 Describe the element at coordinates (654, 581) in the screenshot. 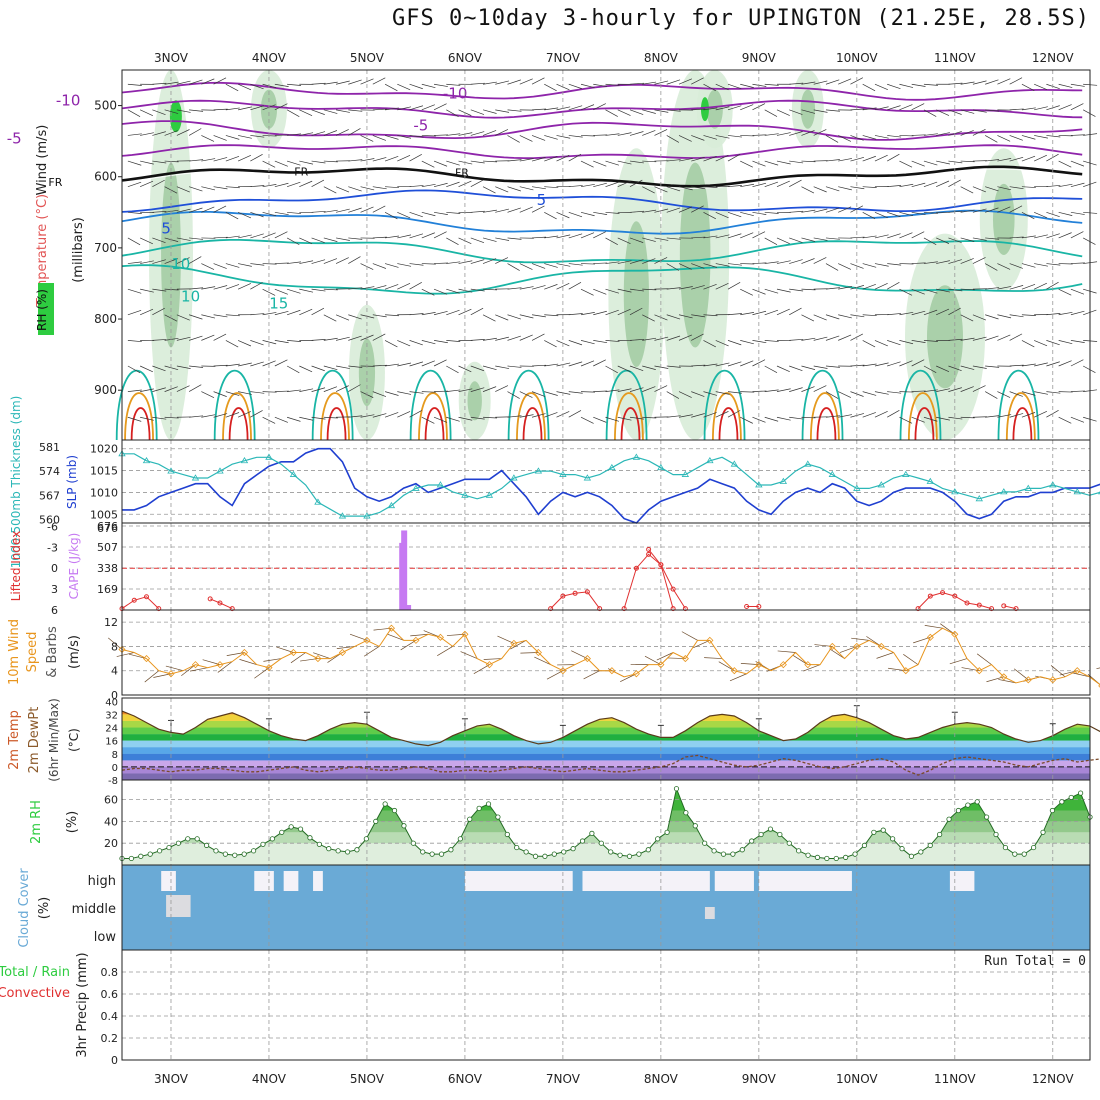

I see `lifted-index-line` at that location.